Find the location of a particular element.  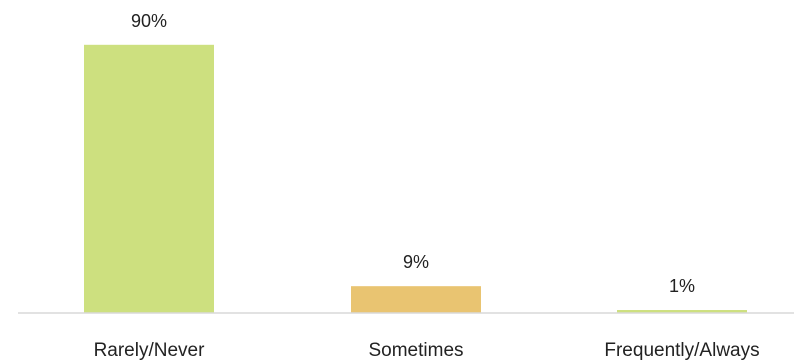

value-label-2: 1% is located at coordinates (682, 286).